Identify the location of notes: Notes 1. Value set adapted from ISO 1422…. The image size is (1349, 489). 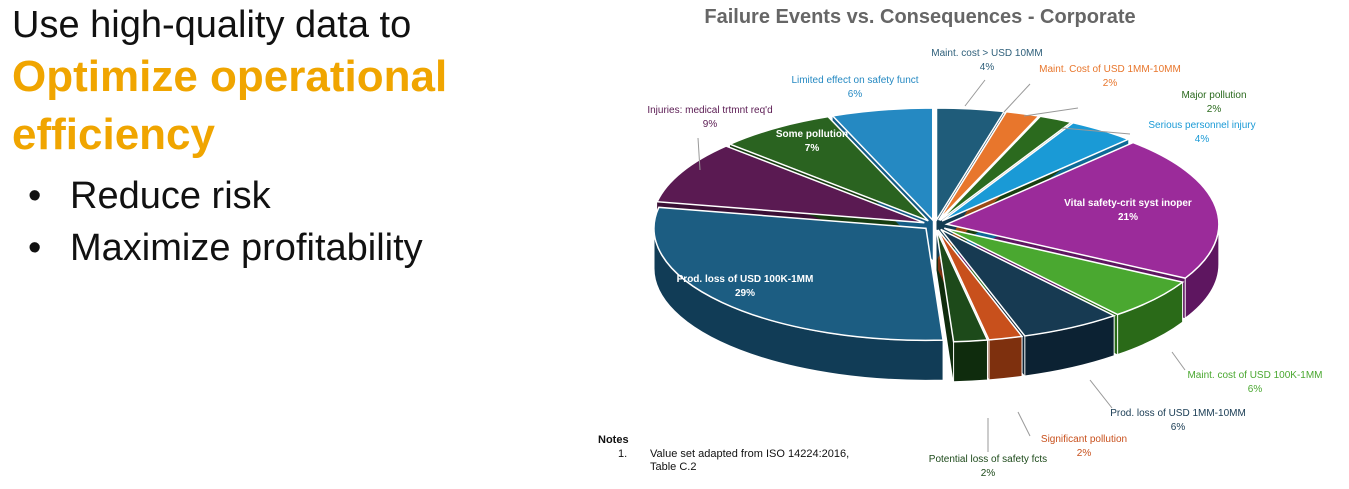
(734, 454).